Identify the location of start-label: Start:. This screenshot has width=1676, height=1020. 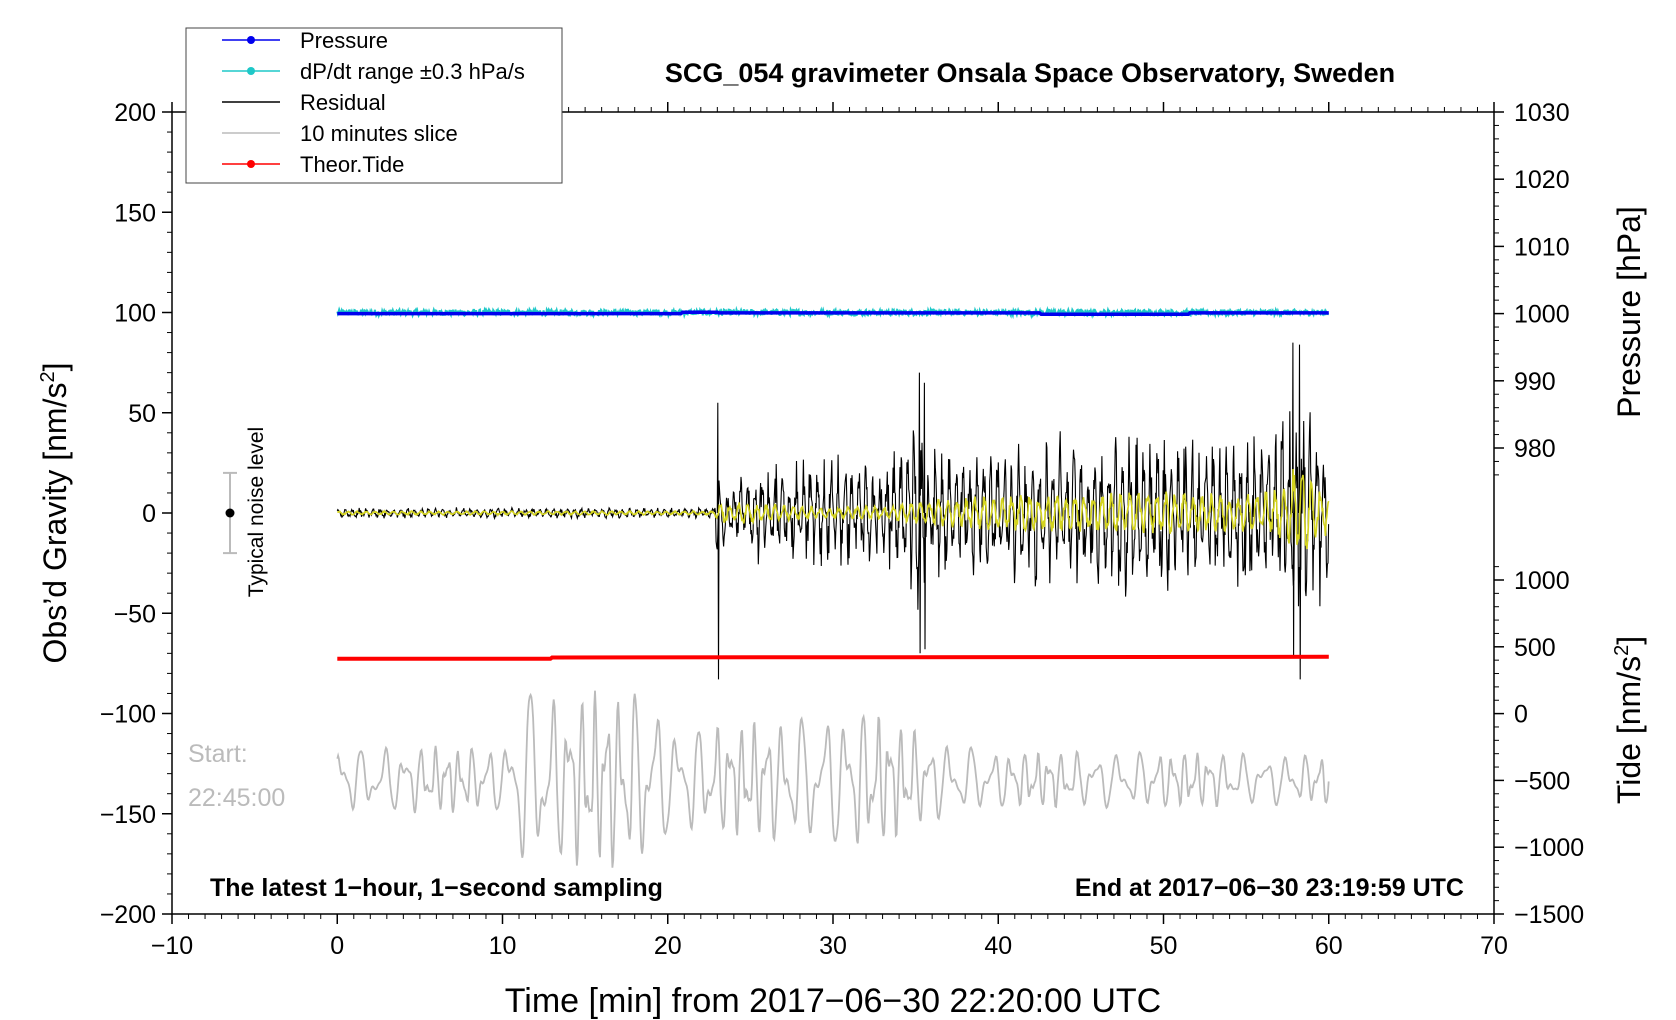
(218, 754).